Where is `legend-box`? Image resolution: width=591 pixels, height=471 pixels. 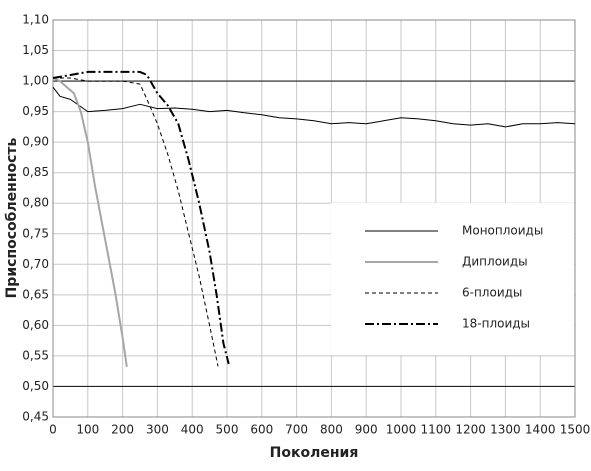
legend-box is located at coordinates (452, 279).